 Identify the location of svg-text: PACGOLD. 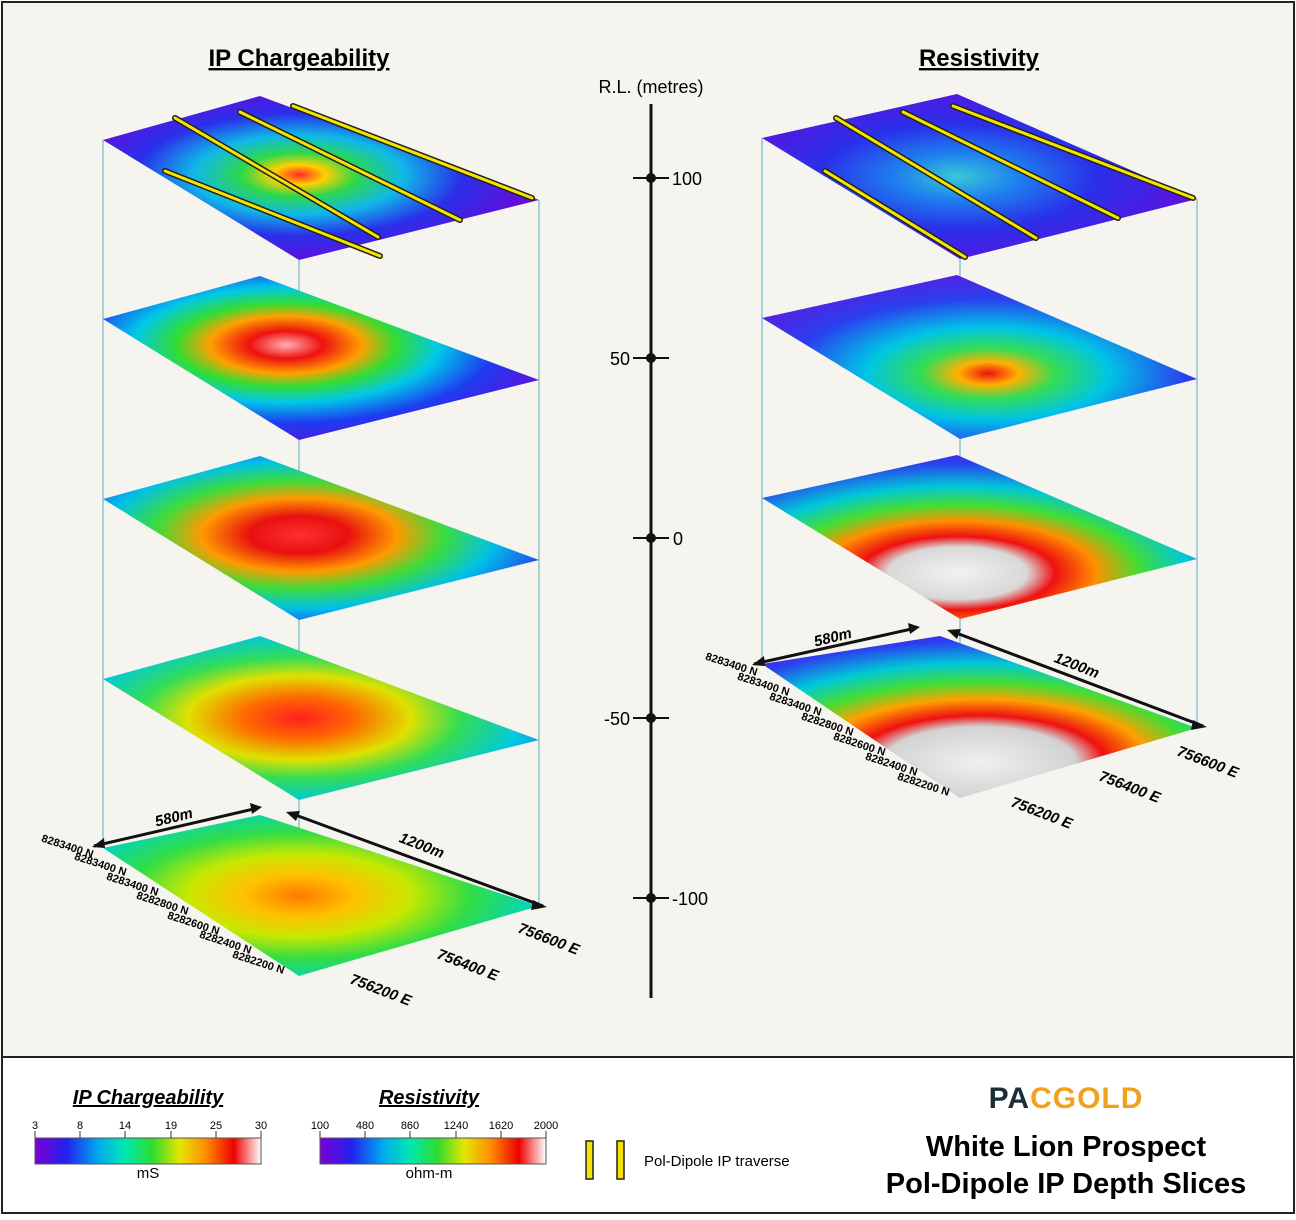
(1066, 1098).